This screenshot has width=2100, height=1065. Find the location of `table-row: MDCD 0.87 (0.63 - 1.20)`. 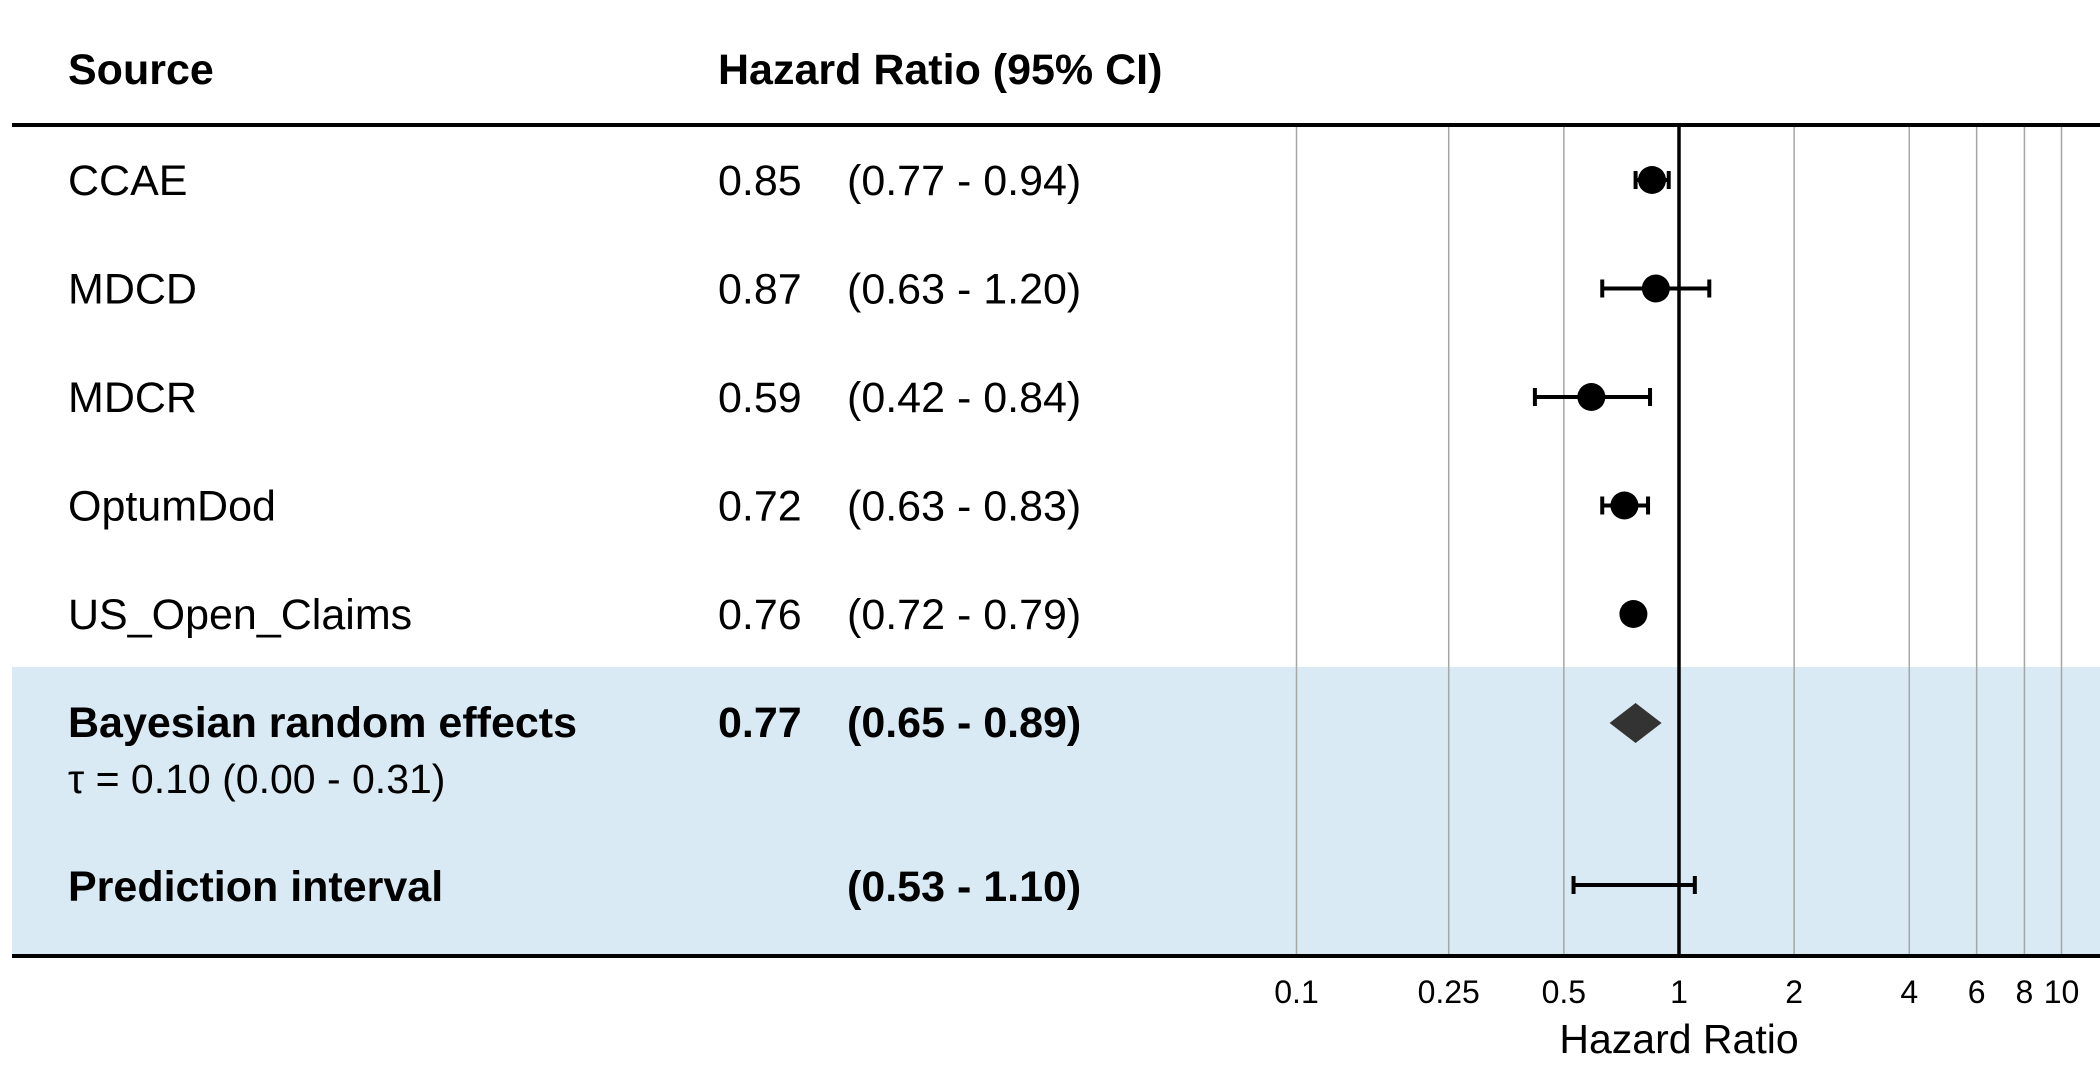

table-row: MDCD 0.87 (0.63 - 1.20) is located at coordinates (890, 290).